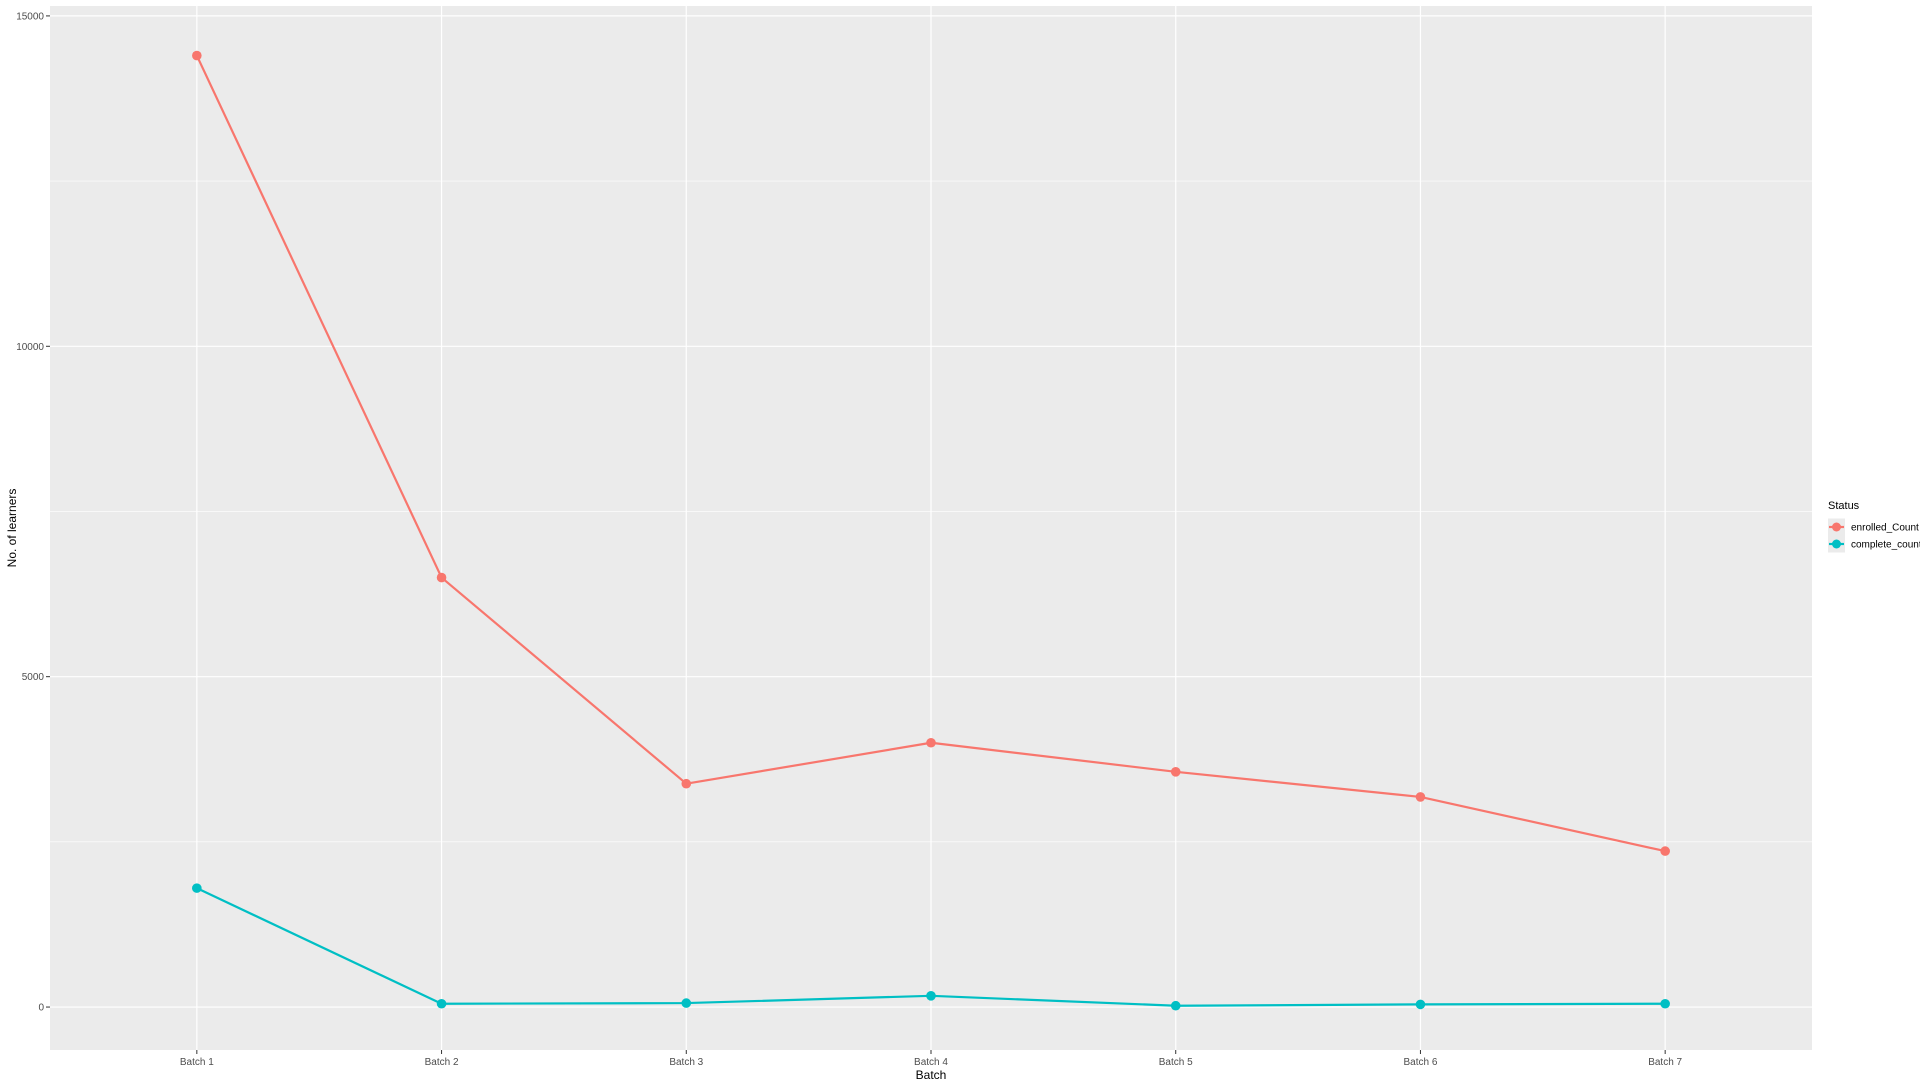 Image resolution: width=1920 pixels, height=1080 pixels. I want to click on legend-items: enrolled_Count complete_count, so click(1874, 535).